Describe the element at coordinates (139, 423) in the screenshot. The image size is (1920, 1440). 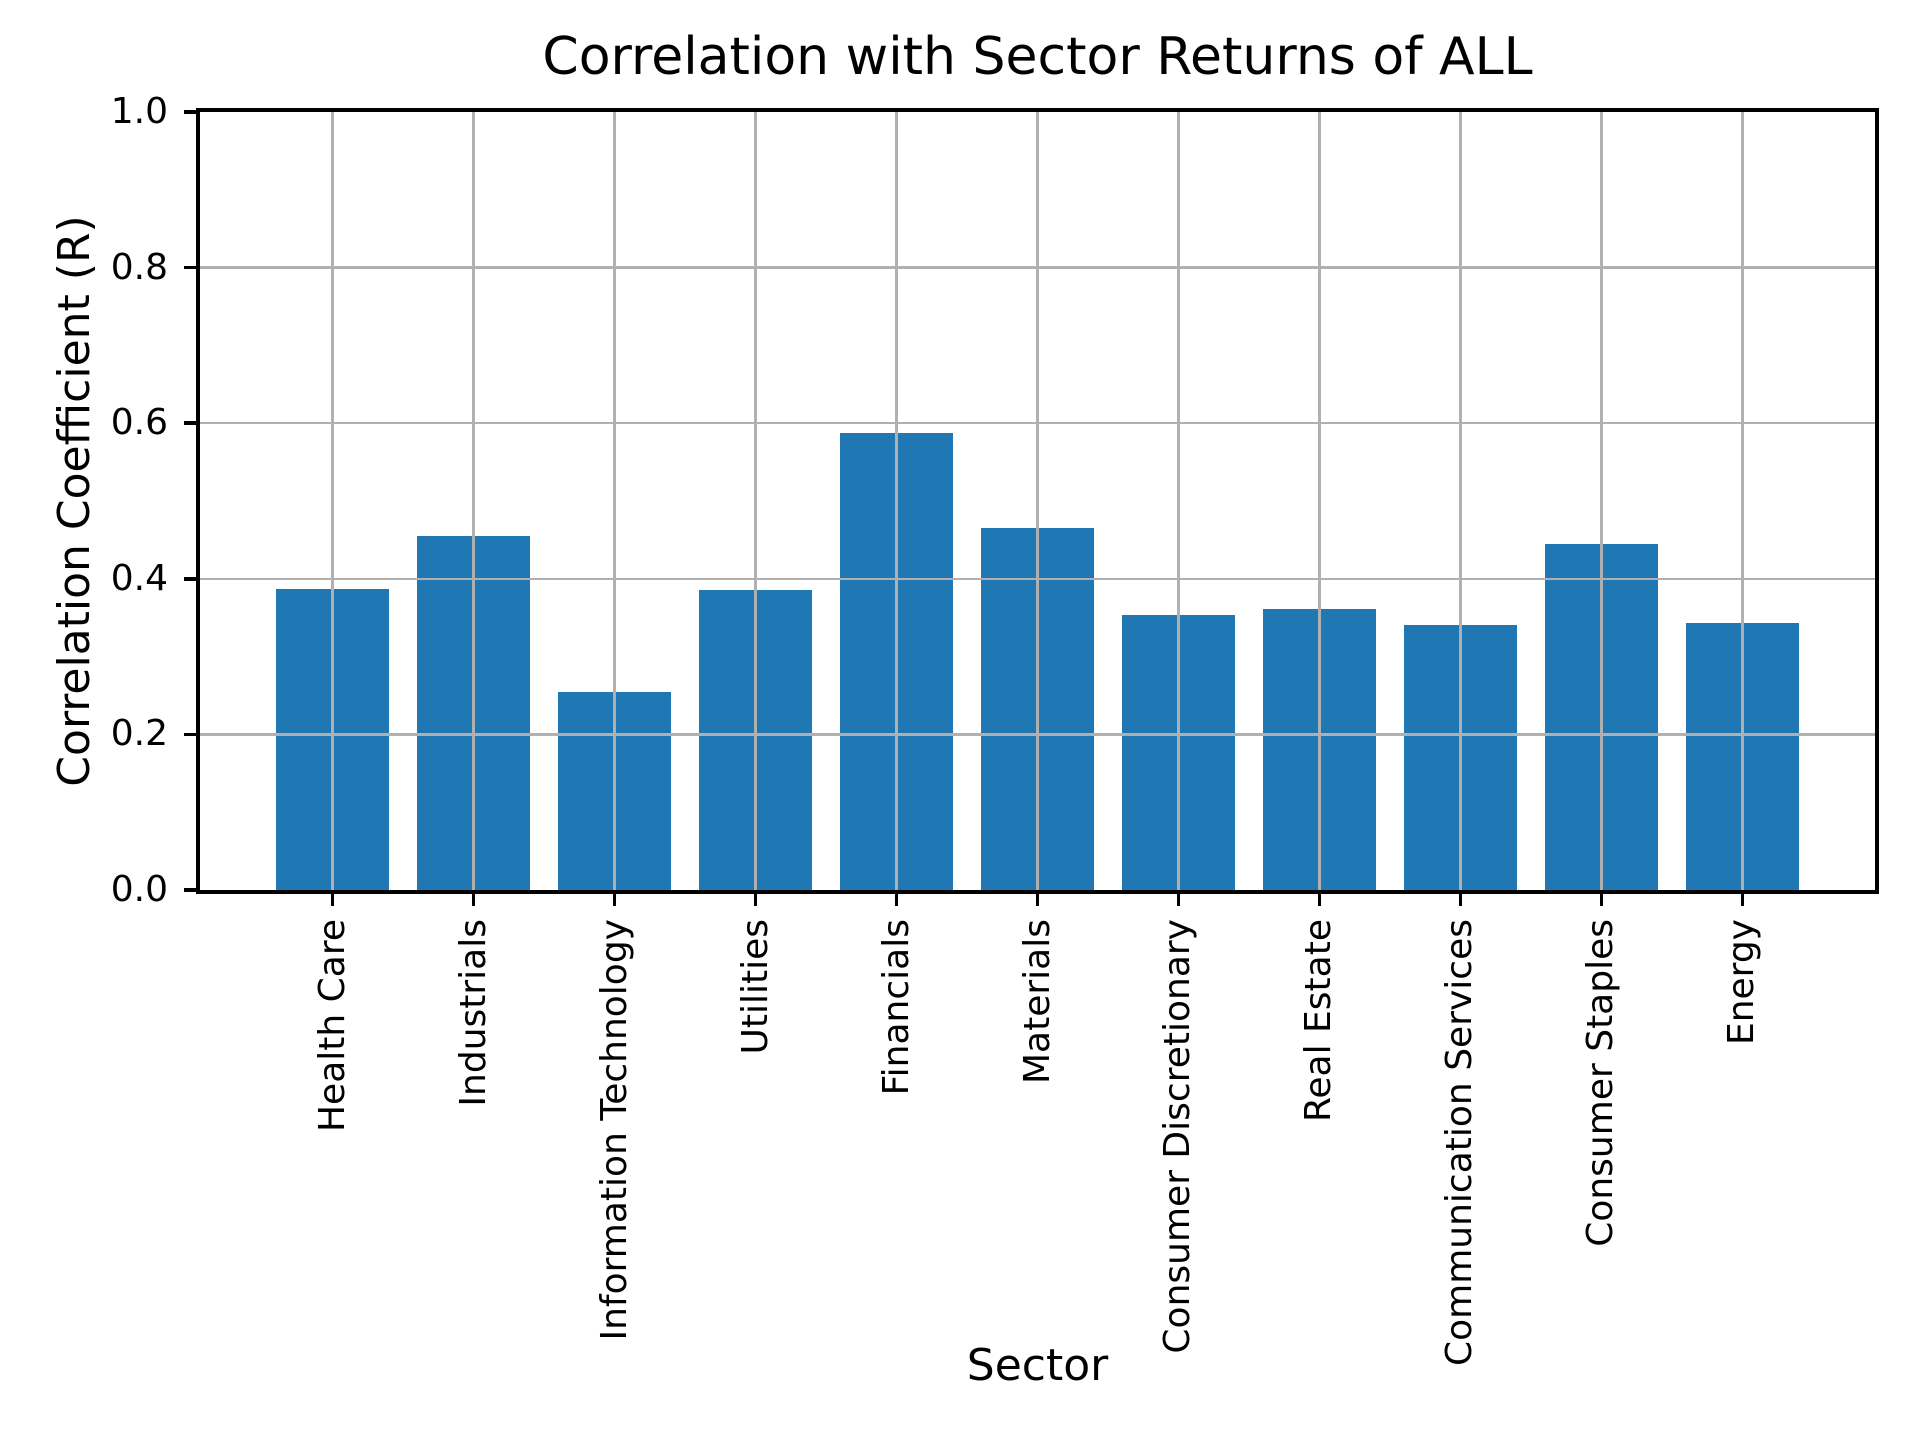
I see `y-tick-label: 0.6` at that location.